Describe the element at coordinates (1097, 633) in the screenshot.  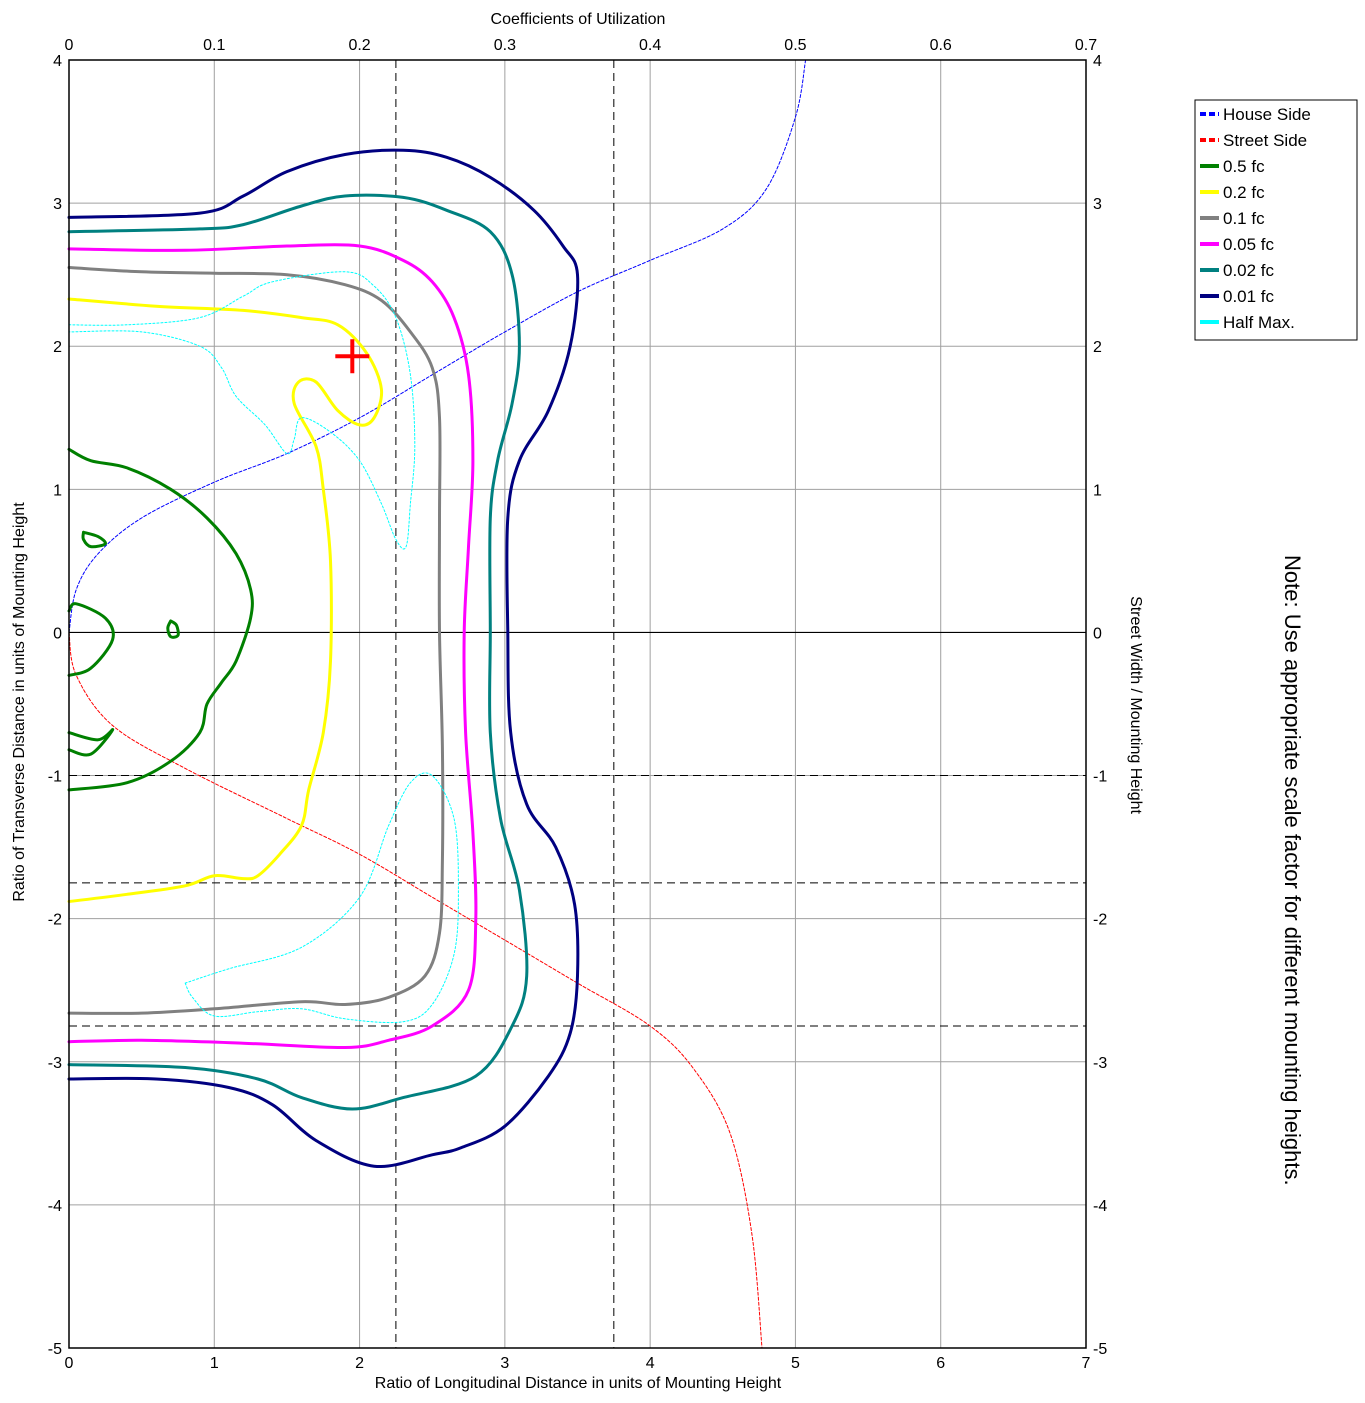
I see `y-tick-label-right: 0` at that location.